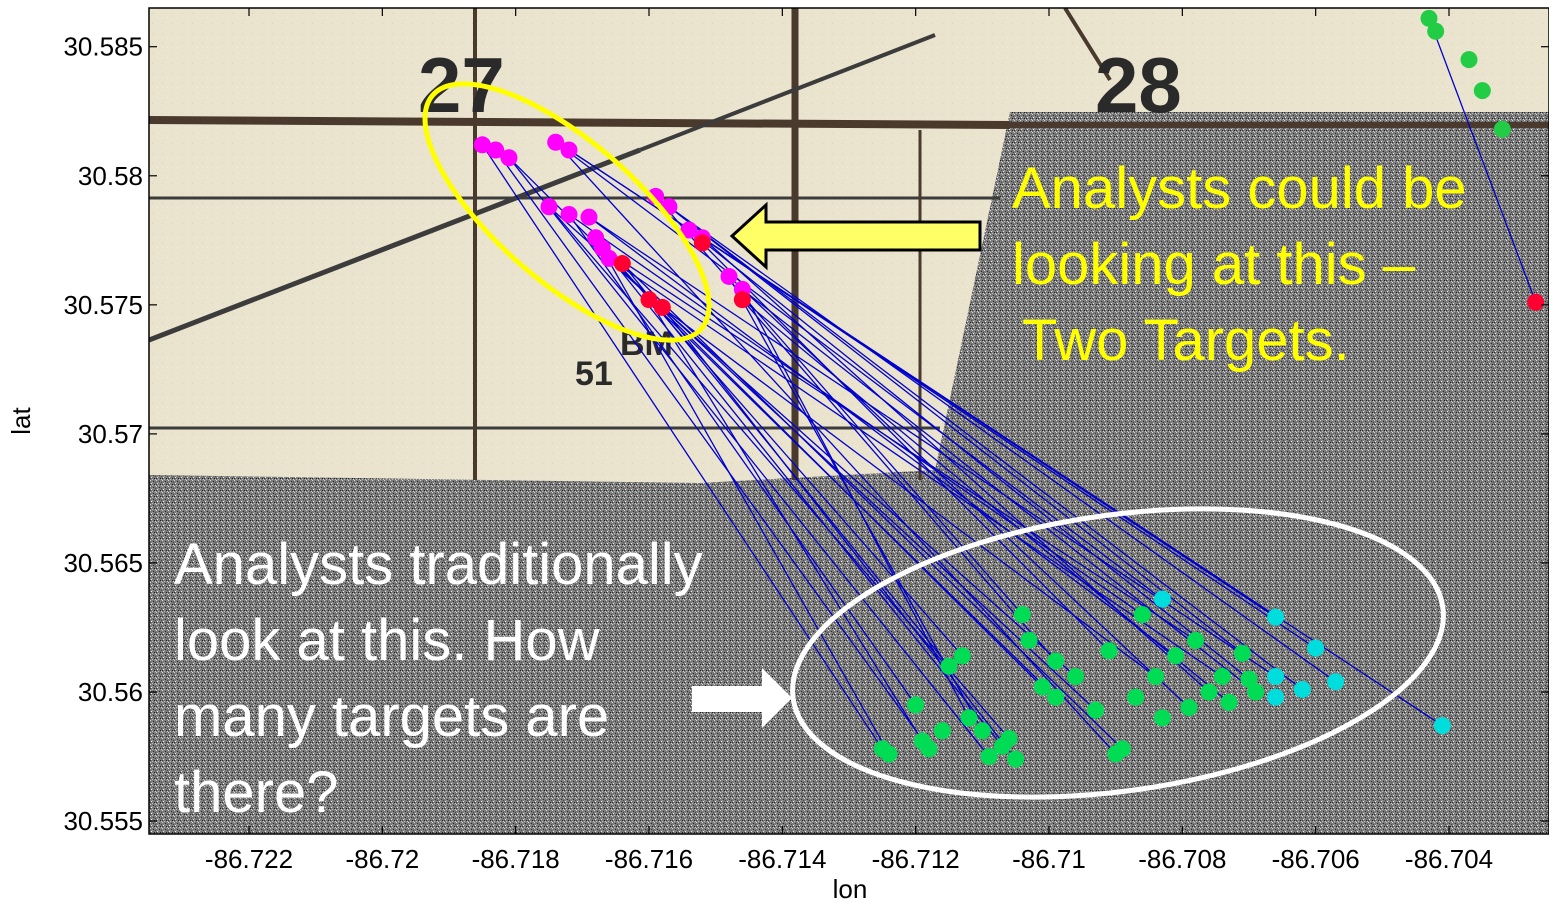 The width and height of the screenshot is (1549, 906). Describe the element at coordinates (256, 792) in the screenshot. I see `annotation-line: there?` at that location.